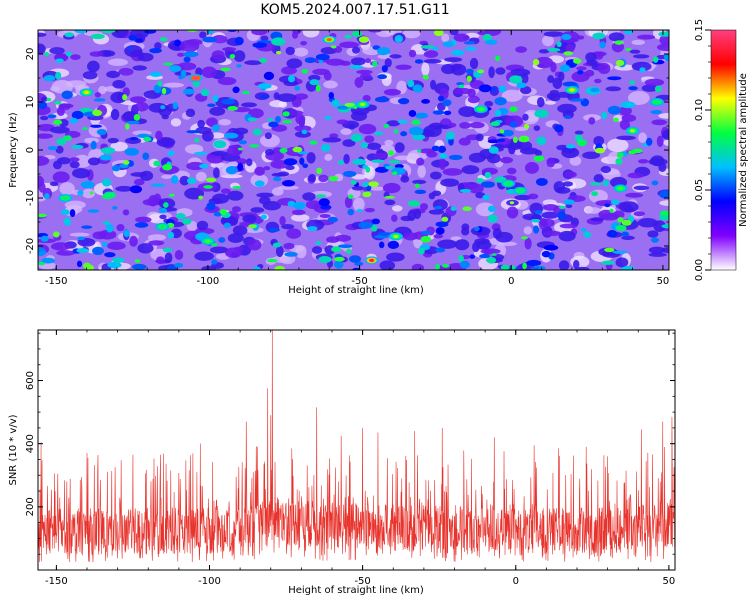  What do you see at coordinates (356, 590) in the screenshot?
I see `snr-x-axis-label: Height of straight line (km)` at bounding box center [356, 590].